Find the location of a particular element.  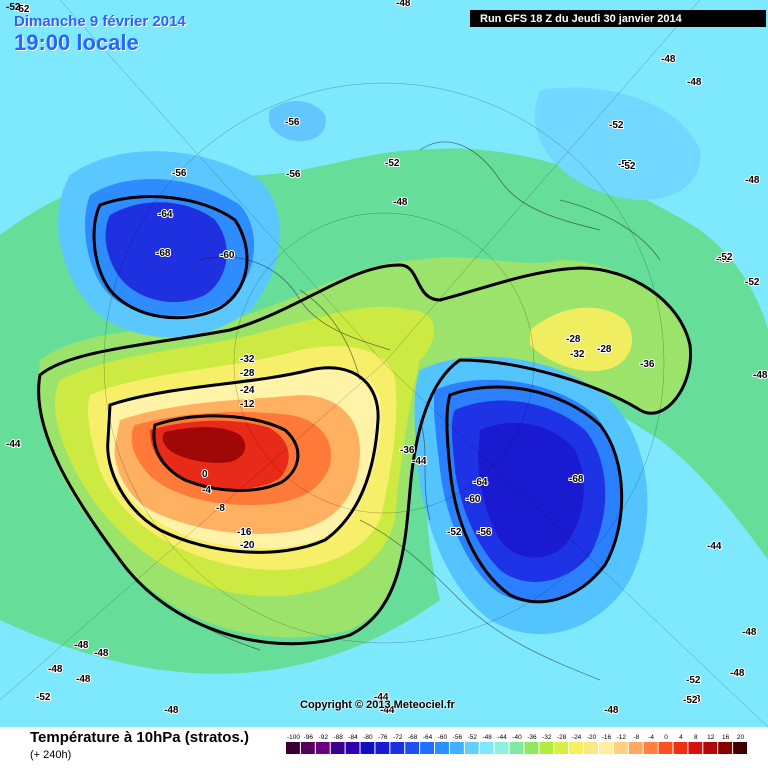

isotherm-thick-inner is located at coordinates (243, 460).